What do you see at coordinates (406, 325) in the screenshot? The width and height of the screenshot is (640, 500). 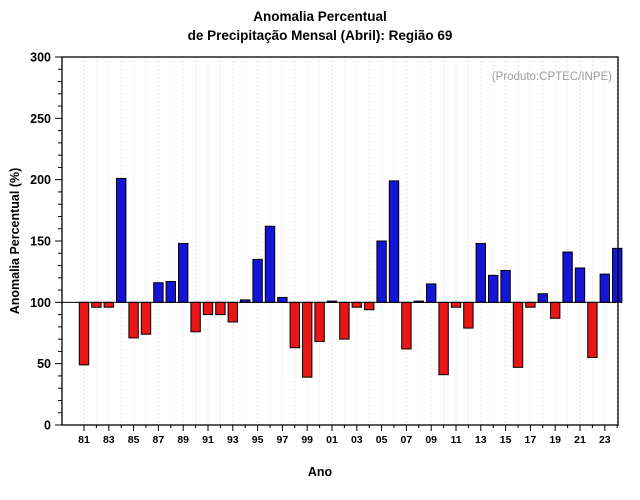 I see `bar-2007` at bounding box center [406, 325].